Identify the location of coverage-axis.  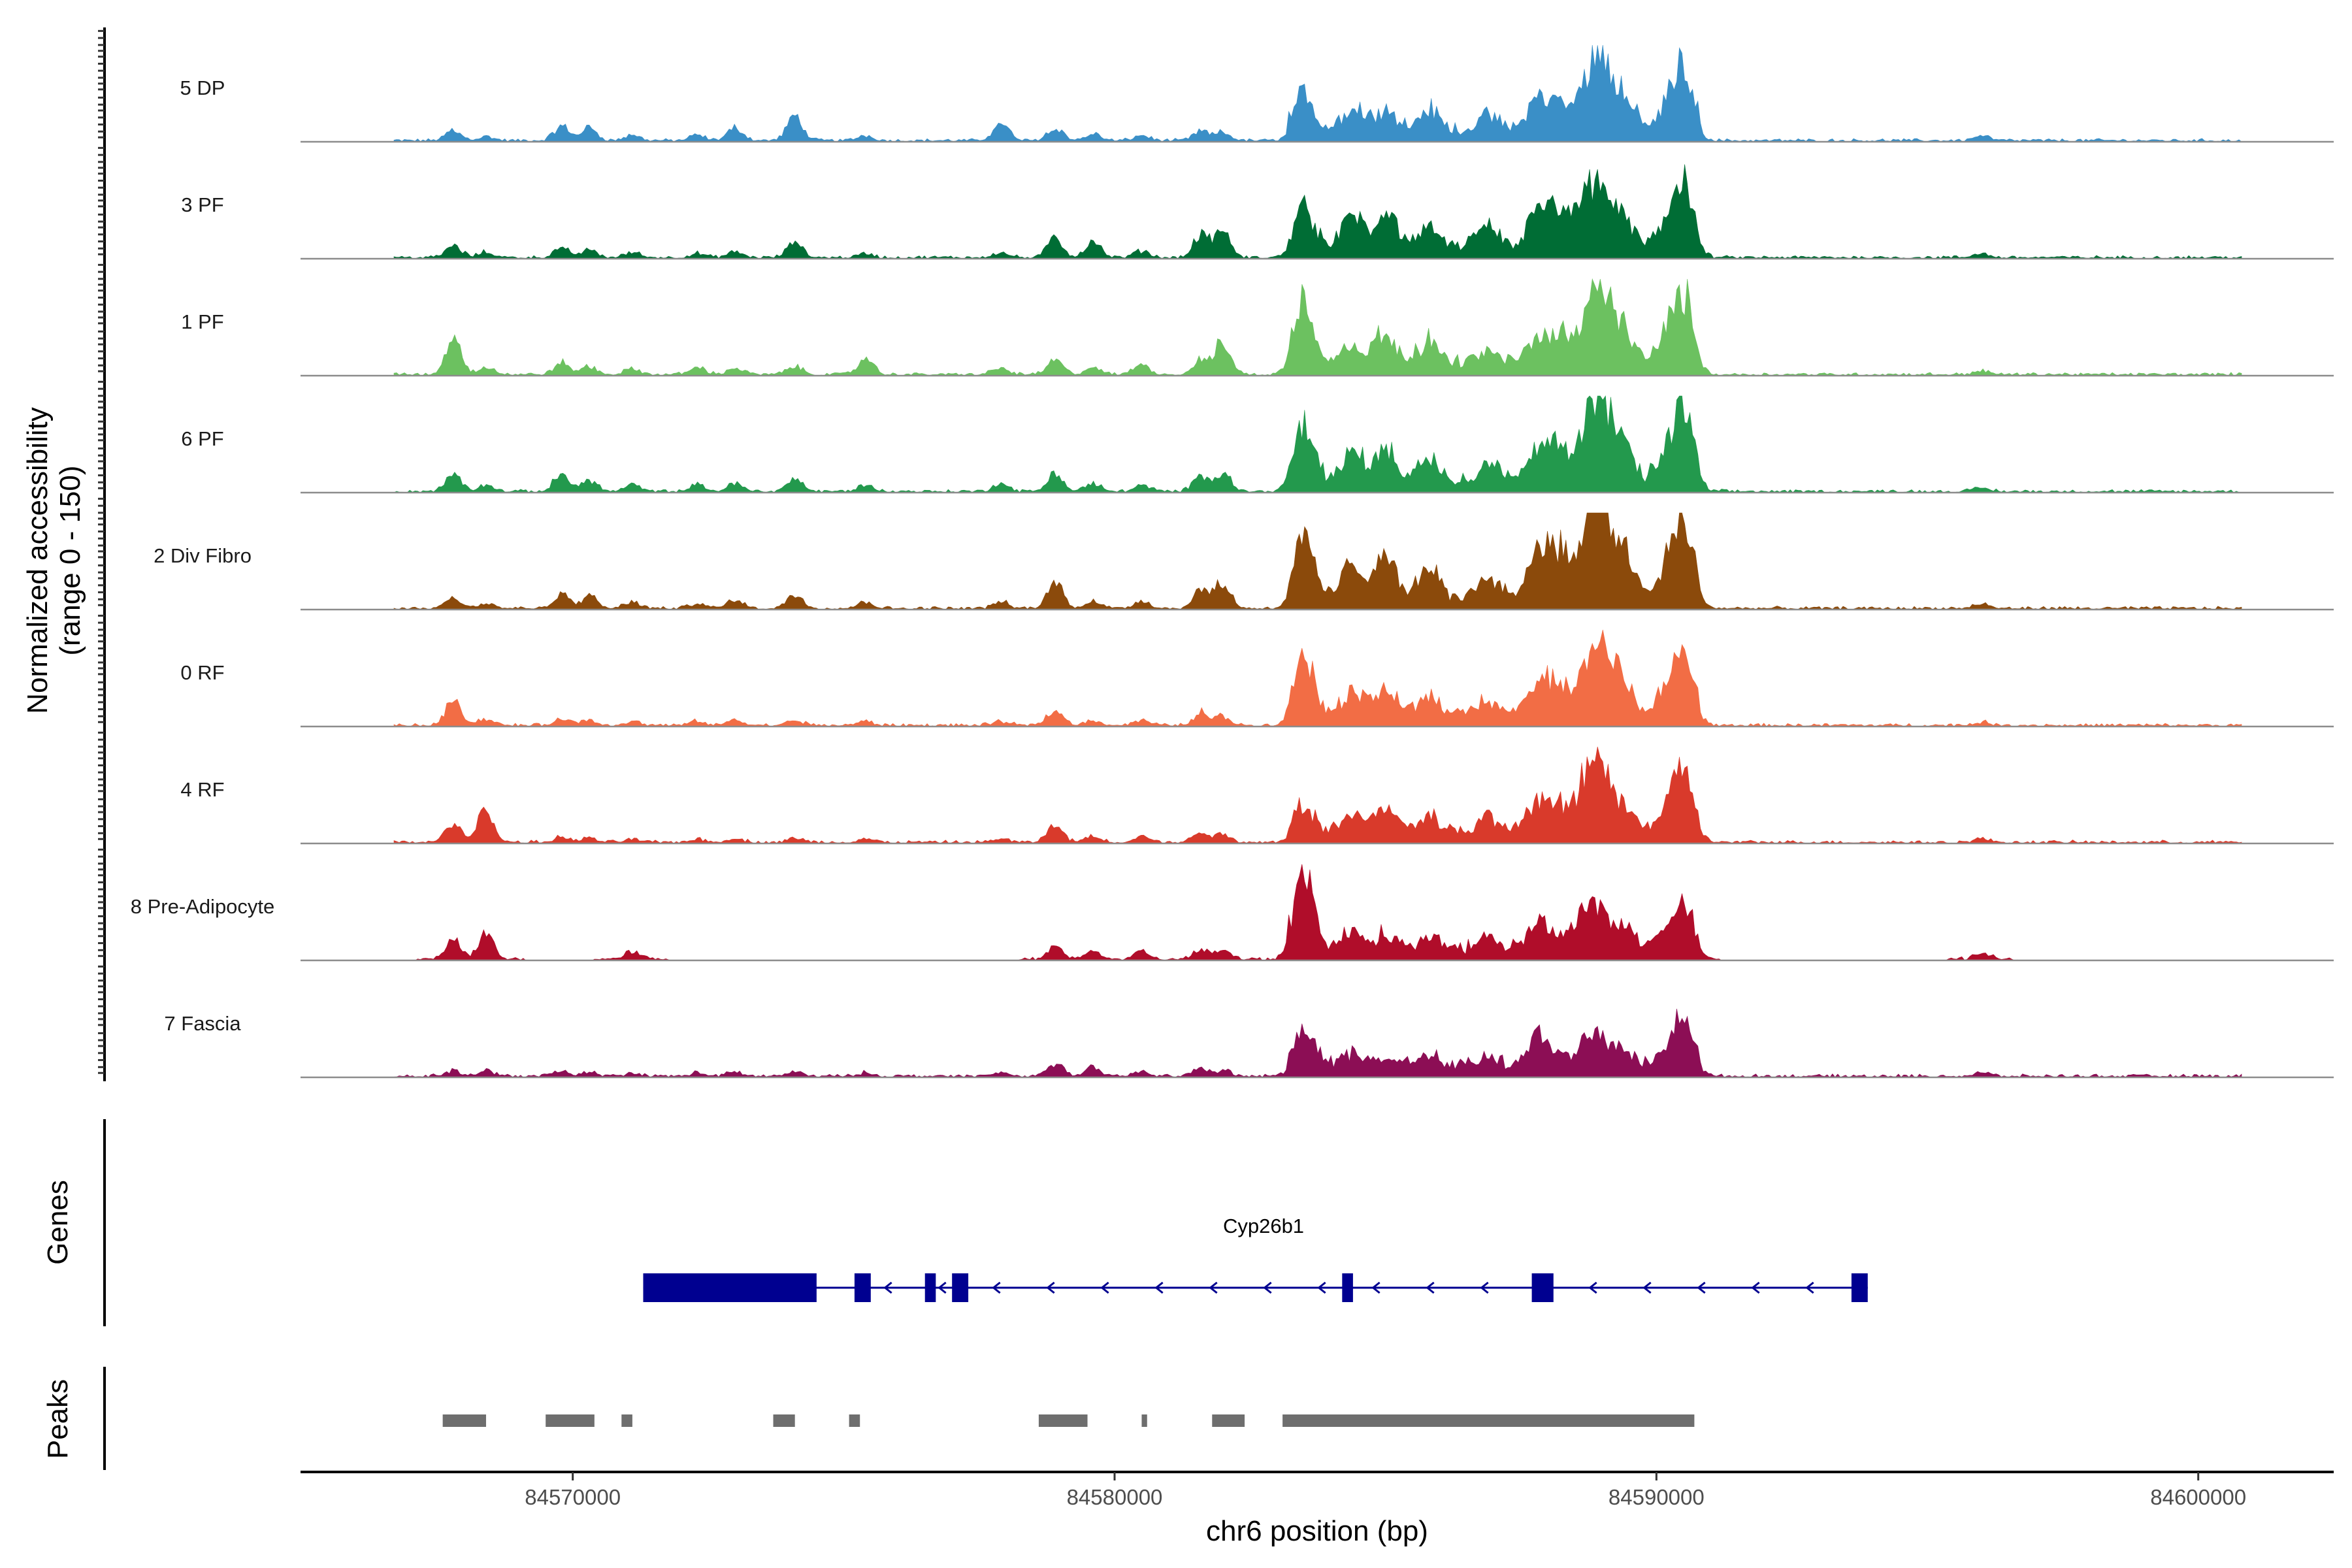
(102, 554).